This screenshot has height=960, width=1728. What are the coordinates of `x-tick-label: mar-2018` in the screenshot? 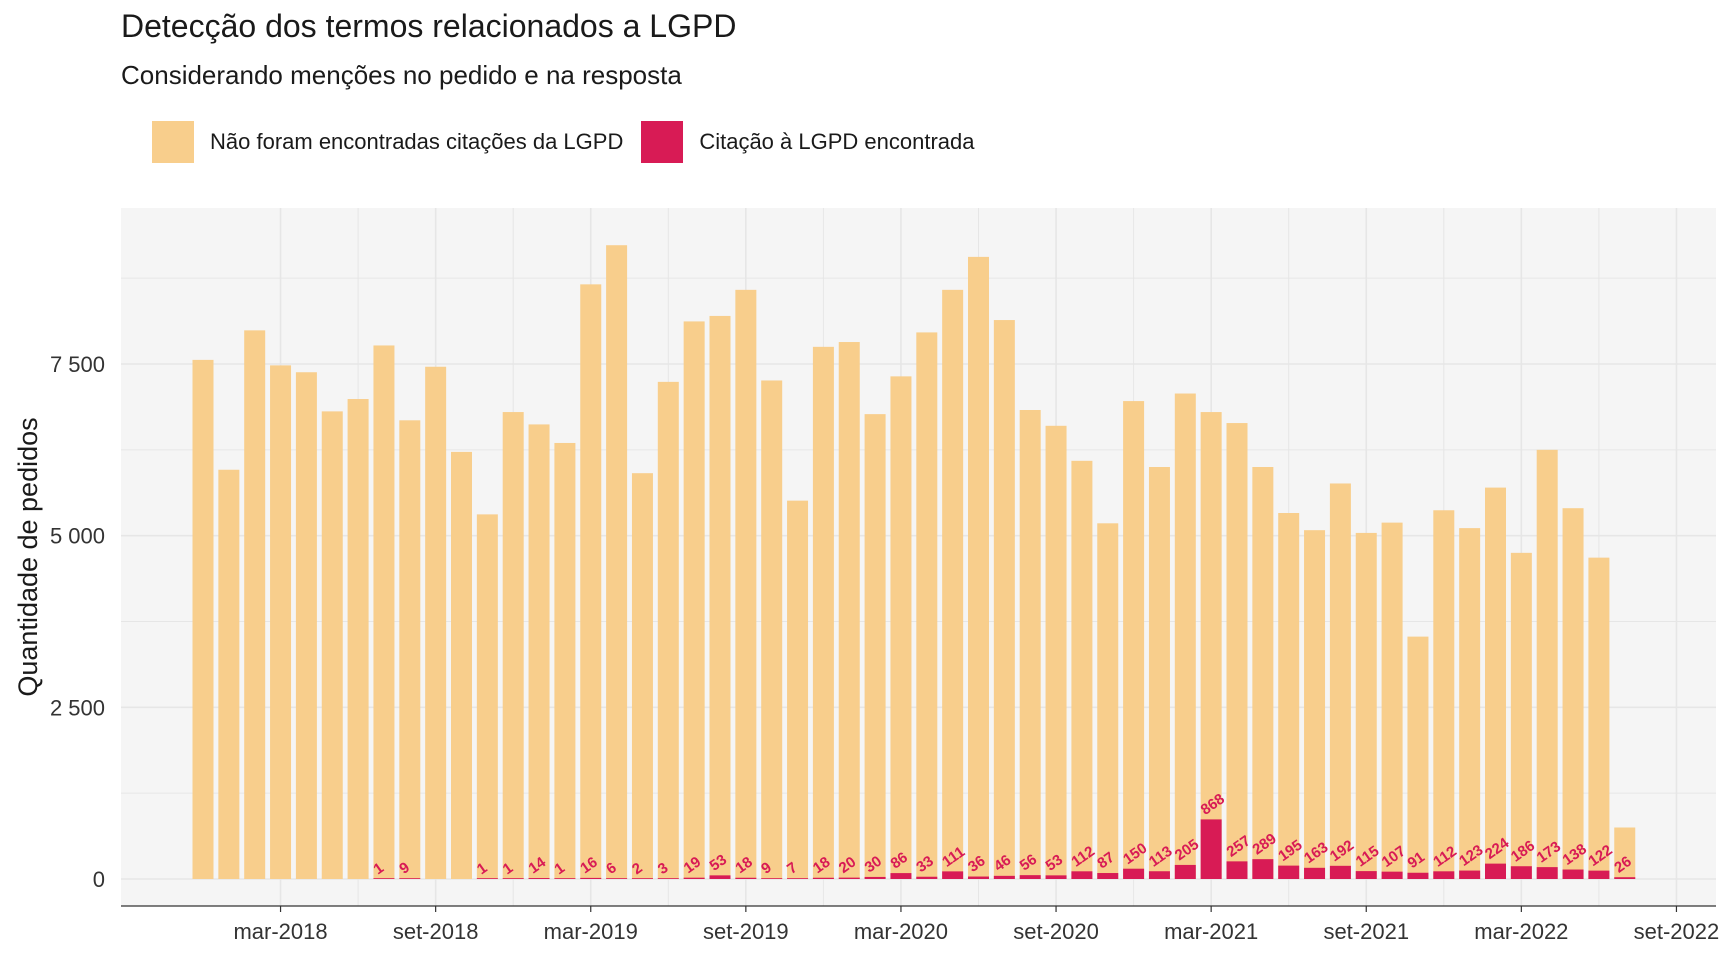 It's located at (280, 931).